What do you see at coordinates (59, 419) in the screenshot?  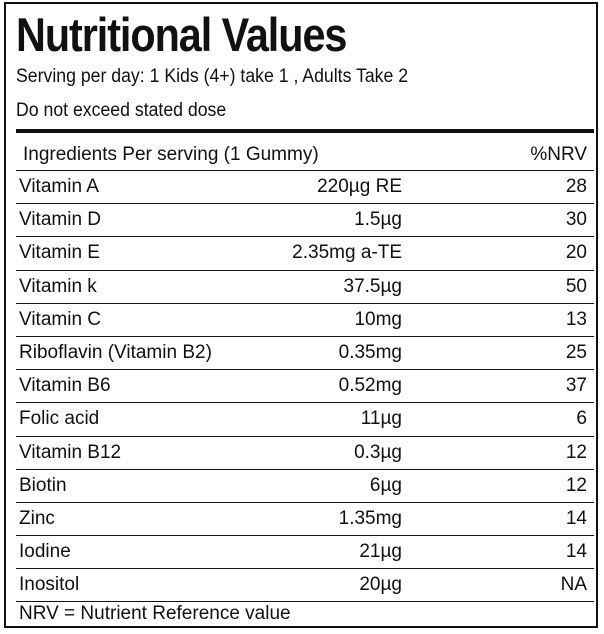 I see `ingredient-name: Folic acid` at bounding box center [59, 419].